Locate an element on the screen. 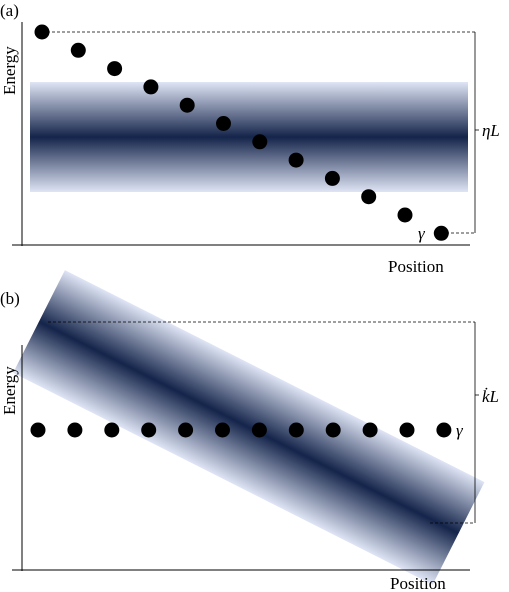 Image resolution: width=509 pixels, height=592 pixels. span-label: k̇L is located at coordinates (490, 396).